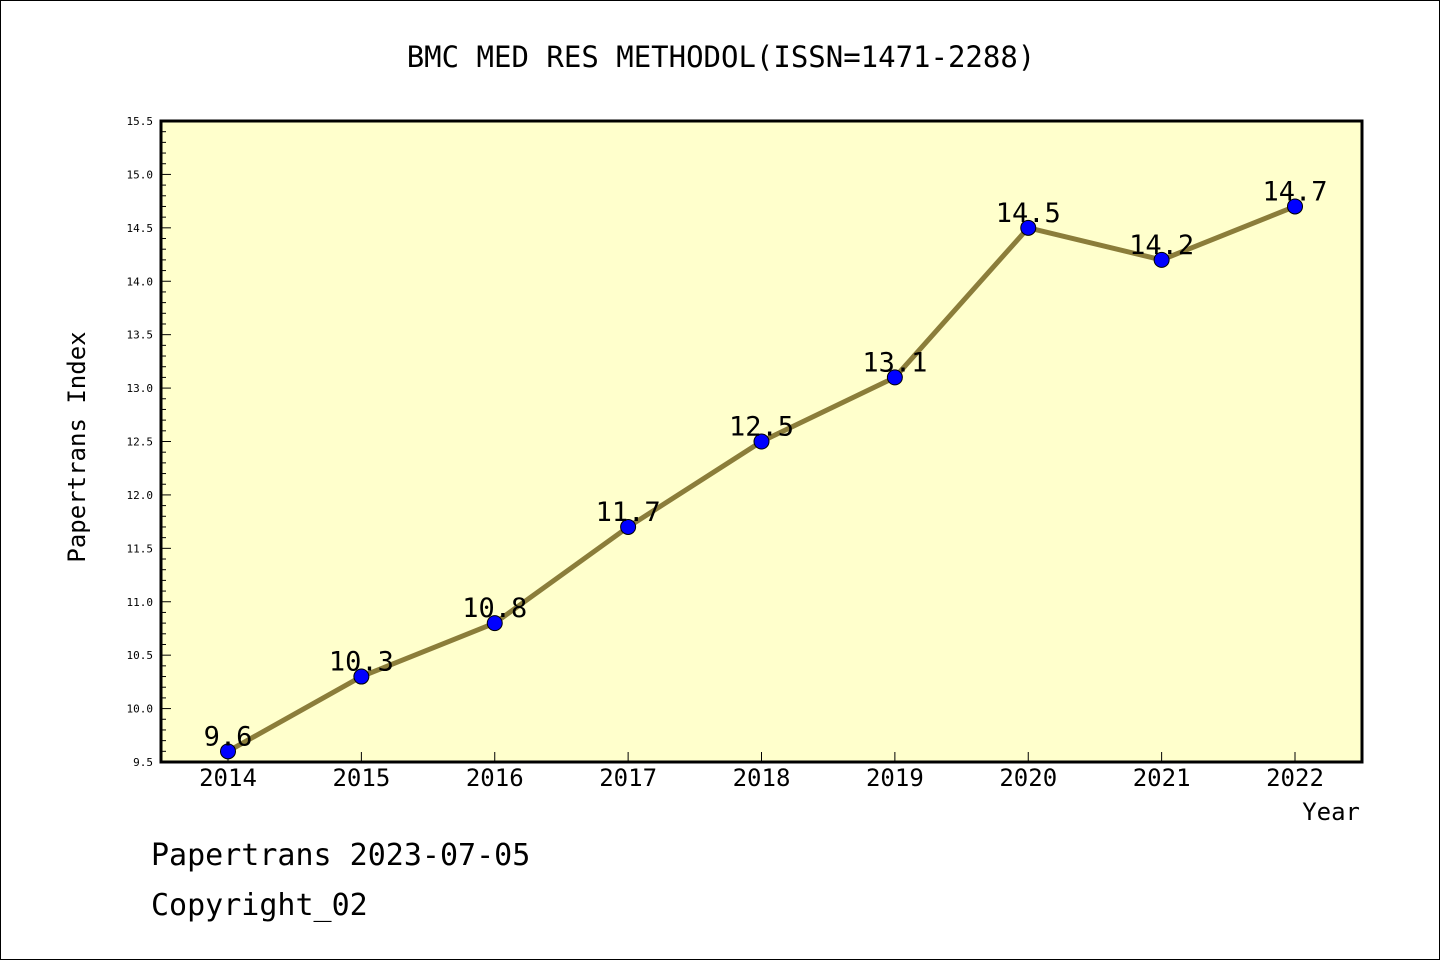  Describe the element at coordinates (1294, 191) in the screenshot. I see `data-label: 14.7` at that location.